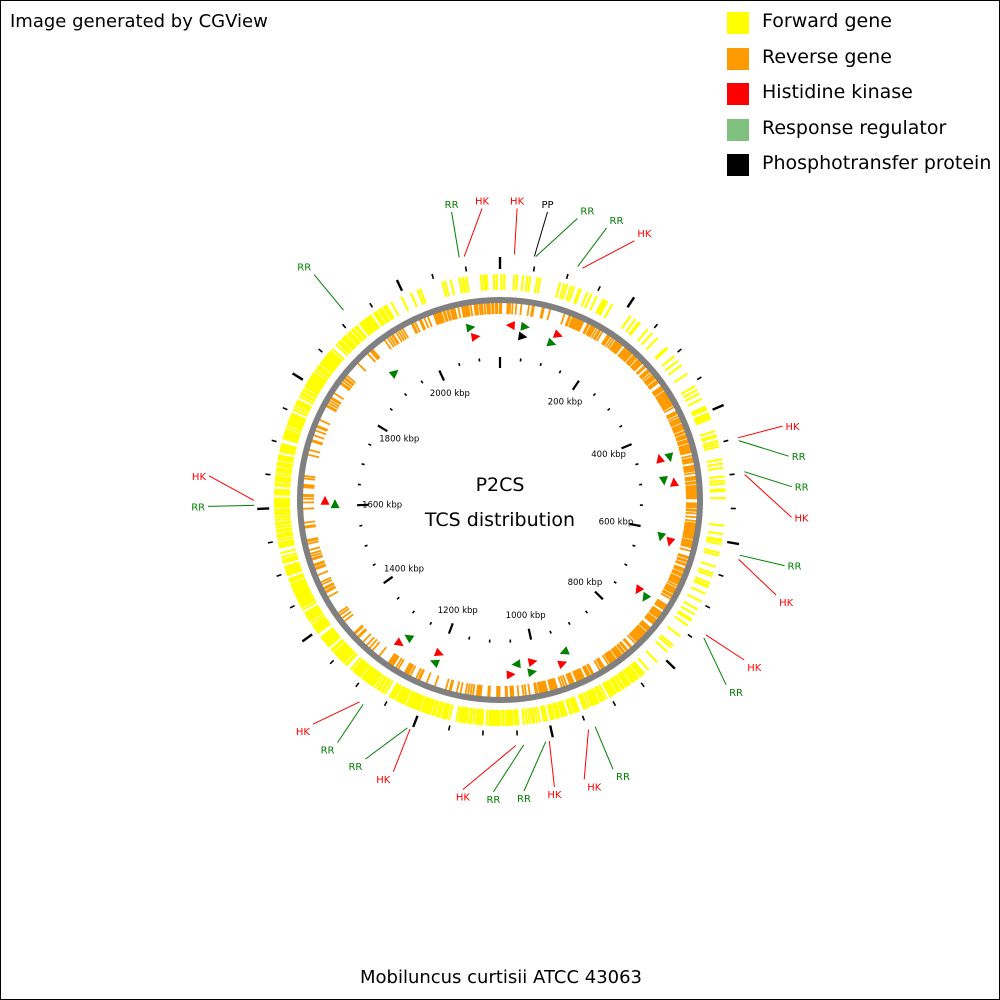 This screenshot has width=1000, height=1000. What do you see at coordinates (754, 668) in the screenshot?
I see `hk-callout-label: HK` at bounding box center [754, 668].